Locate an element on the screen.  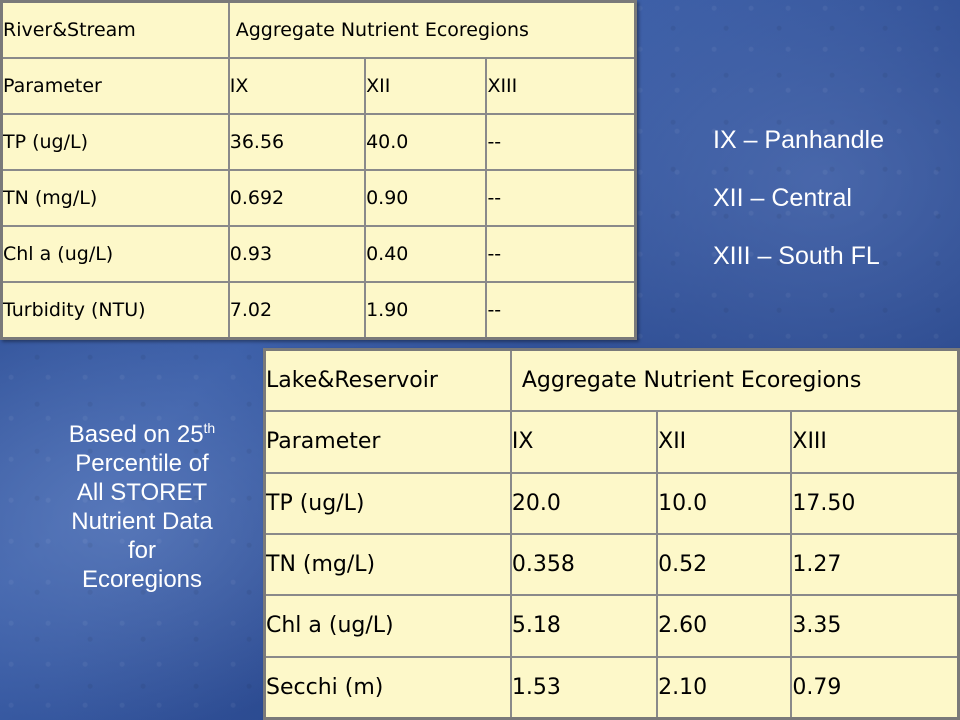
legend-item: XIII – South FL is located at coordinates (796, 256).